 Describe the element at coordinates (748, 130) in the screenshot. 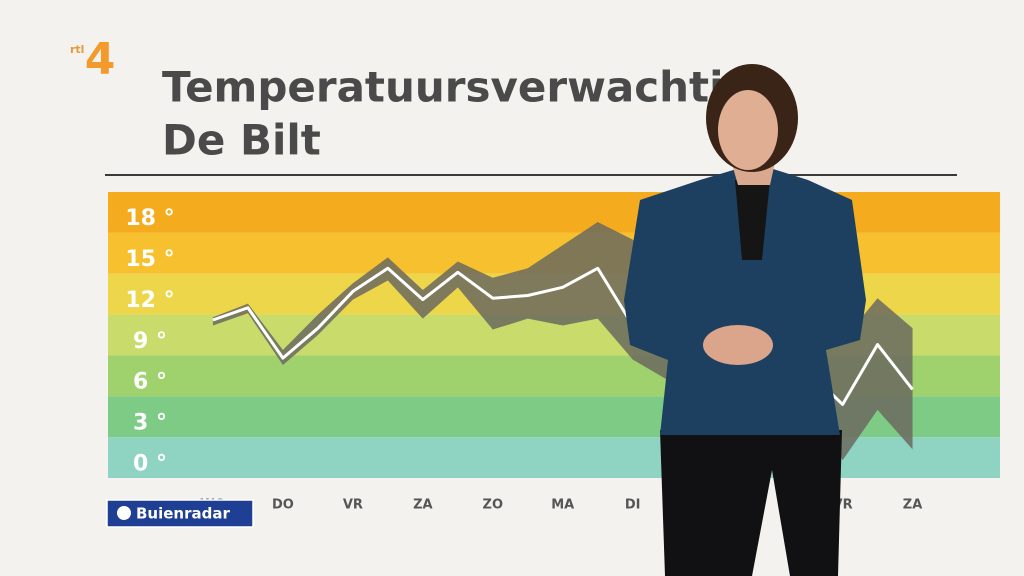

I see `presenter-face` at that location.